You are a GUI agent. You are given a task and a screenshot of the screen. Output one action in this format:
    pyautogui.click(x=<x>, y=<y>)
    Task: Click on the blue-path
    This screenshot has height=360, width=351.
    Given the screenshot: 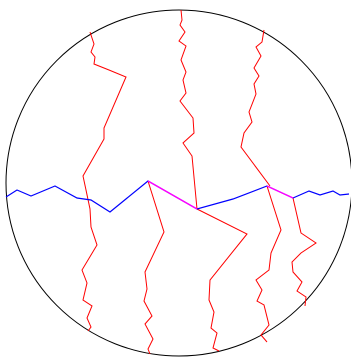 What is the action you would take?
    pyautogui.click(x=177, y=196)
    